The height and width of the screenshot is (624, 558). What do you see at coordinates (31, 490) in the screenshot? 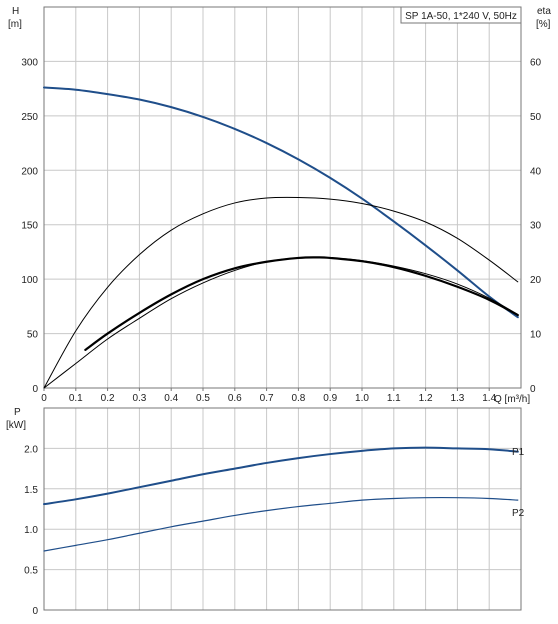
I see `power-tick-label: 1.5` at bounding box center [31, 490].